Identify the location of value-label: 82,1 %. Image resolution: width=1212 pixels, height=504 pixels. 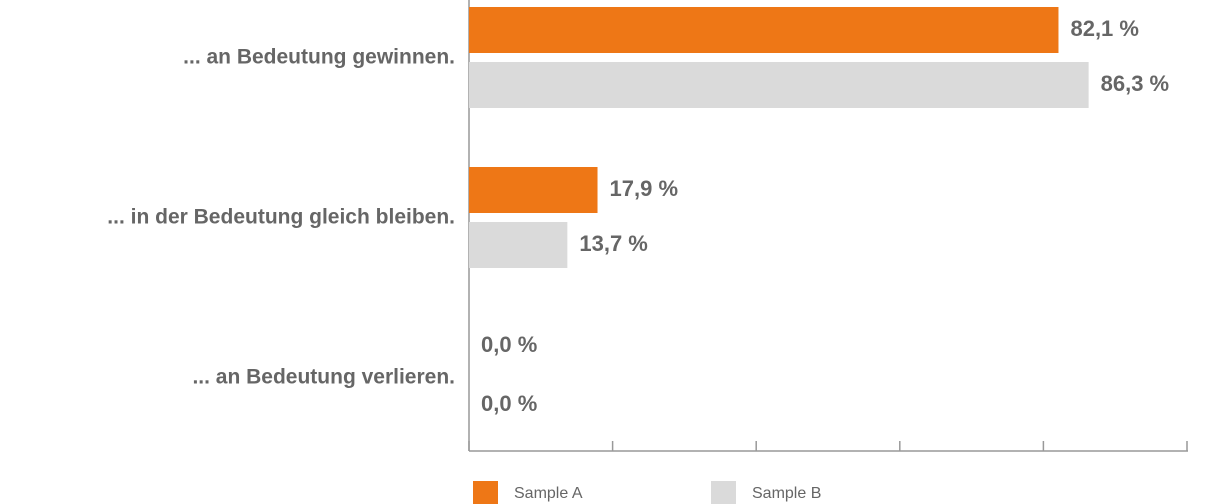
(1104, 28).